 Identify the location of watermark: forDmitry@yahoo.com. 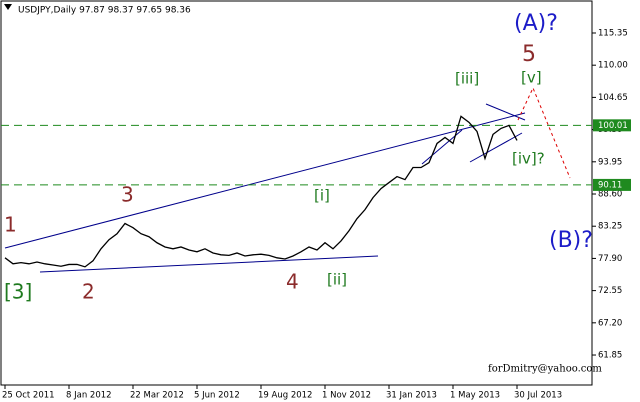
(545, 369).